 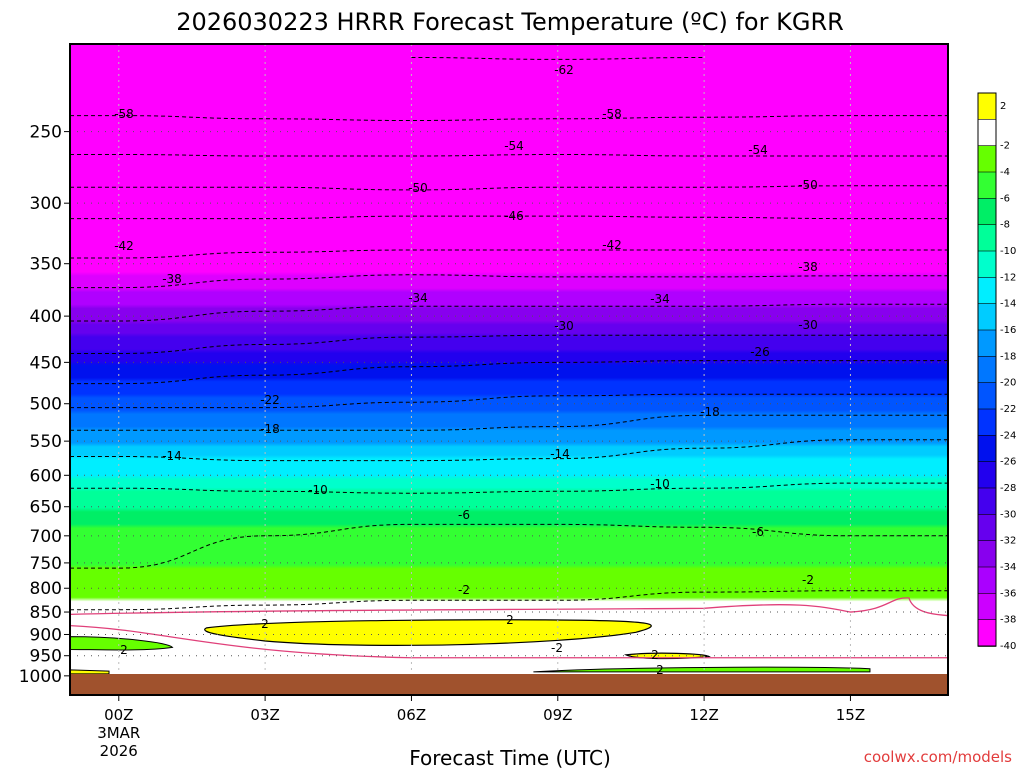 What do you see at coordinates (40, 677) in the screenshot?
I see `y-tick-label: 1000` at bounding box center [40, 677].